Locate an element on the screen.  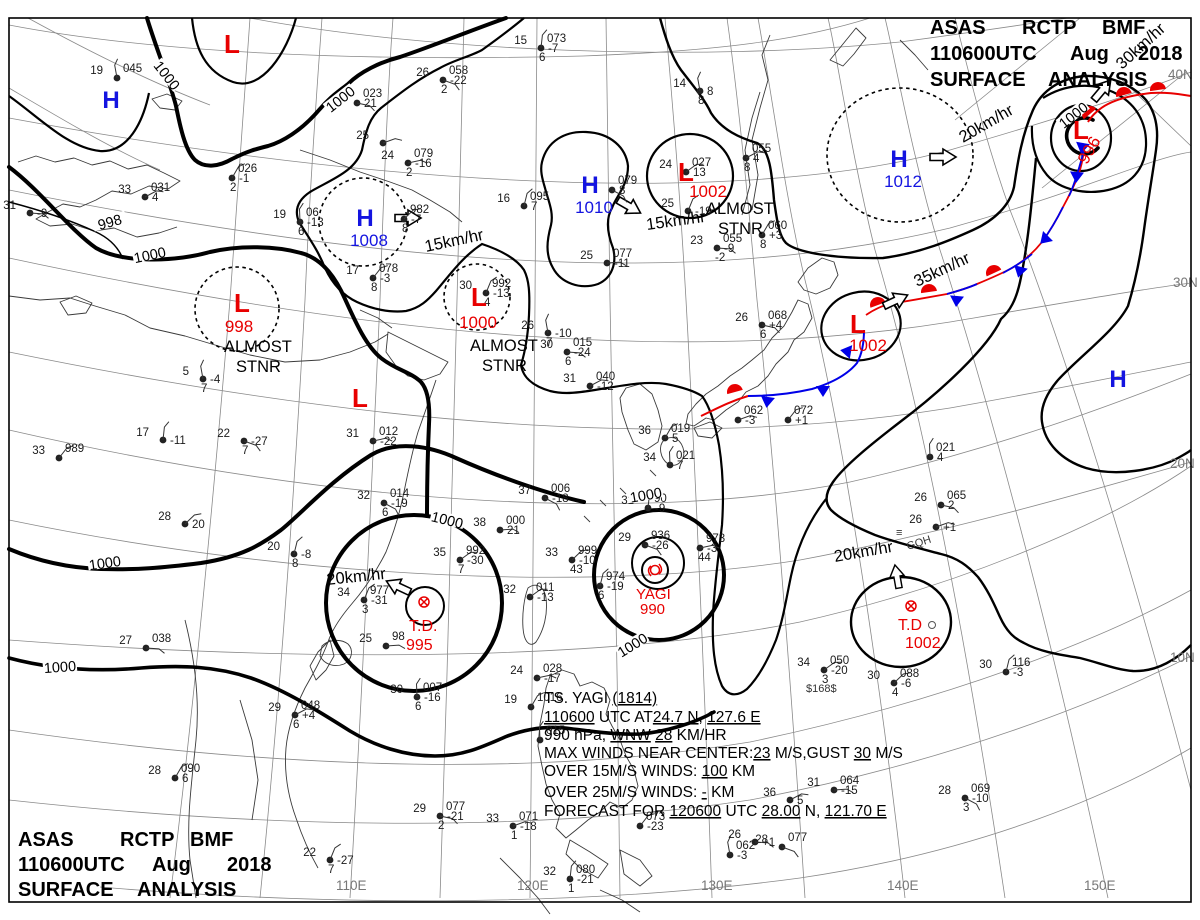
svg-text: 090 is located at coordinates (190, 769).